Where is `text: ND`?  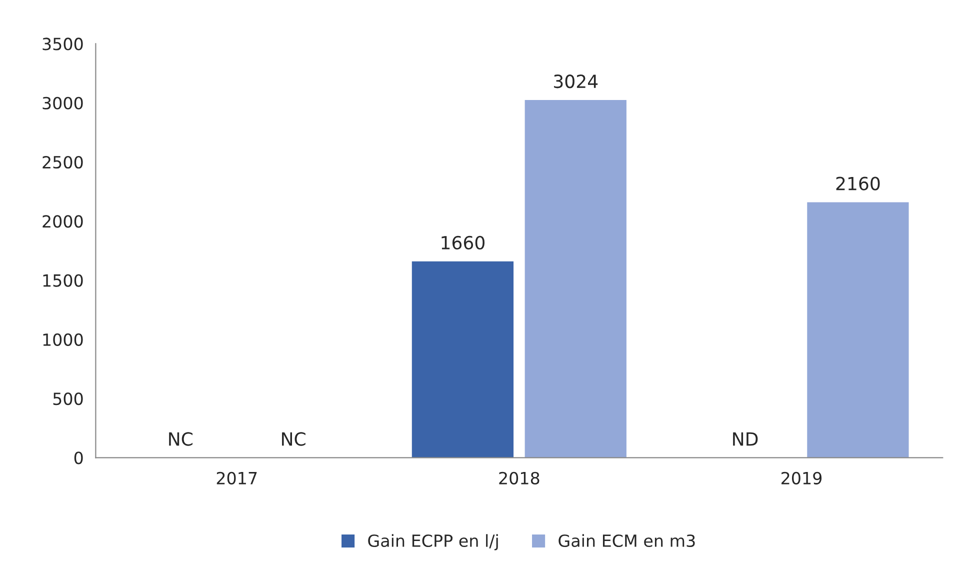
text: ND is located at coordinates (745, 439).